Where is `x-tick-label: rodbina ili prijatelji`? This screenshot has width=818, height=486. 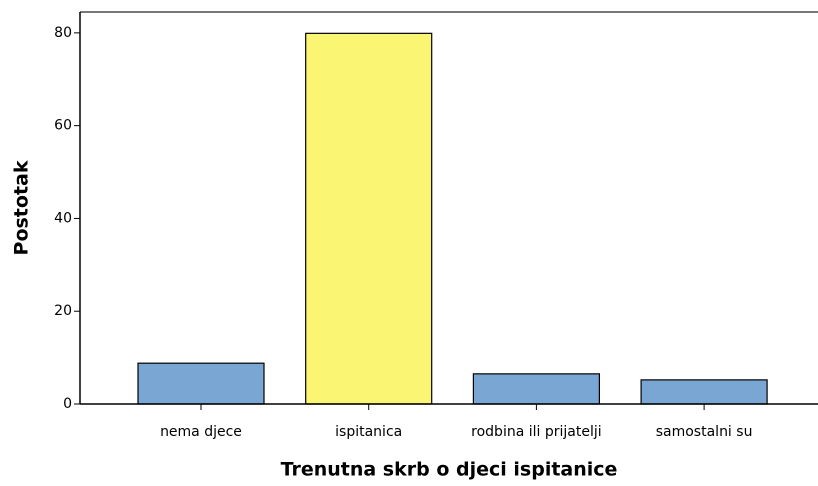 x-tick-label: rodbina ili prijatelji is located at coordinates (536, 432).